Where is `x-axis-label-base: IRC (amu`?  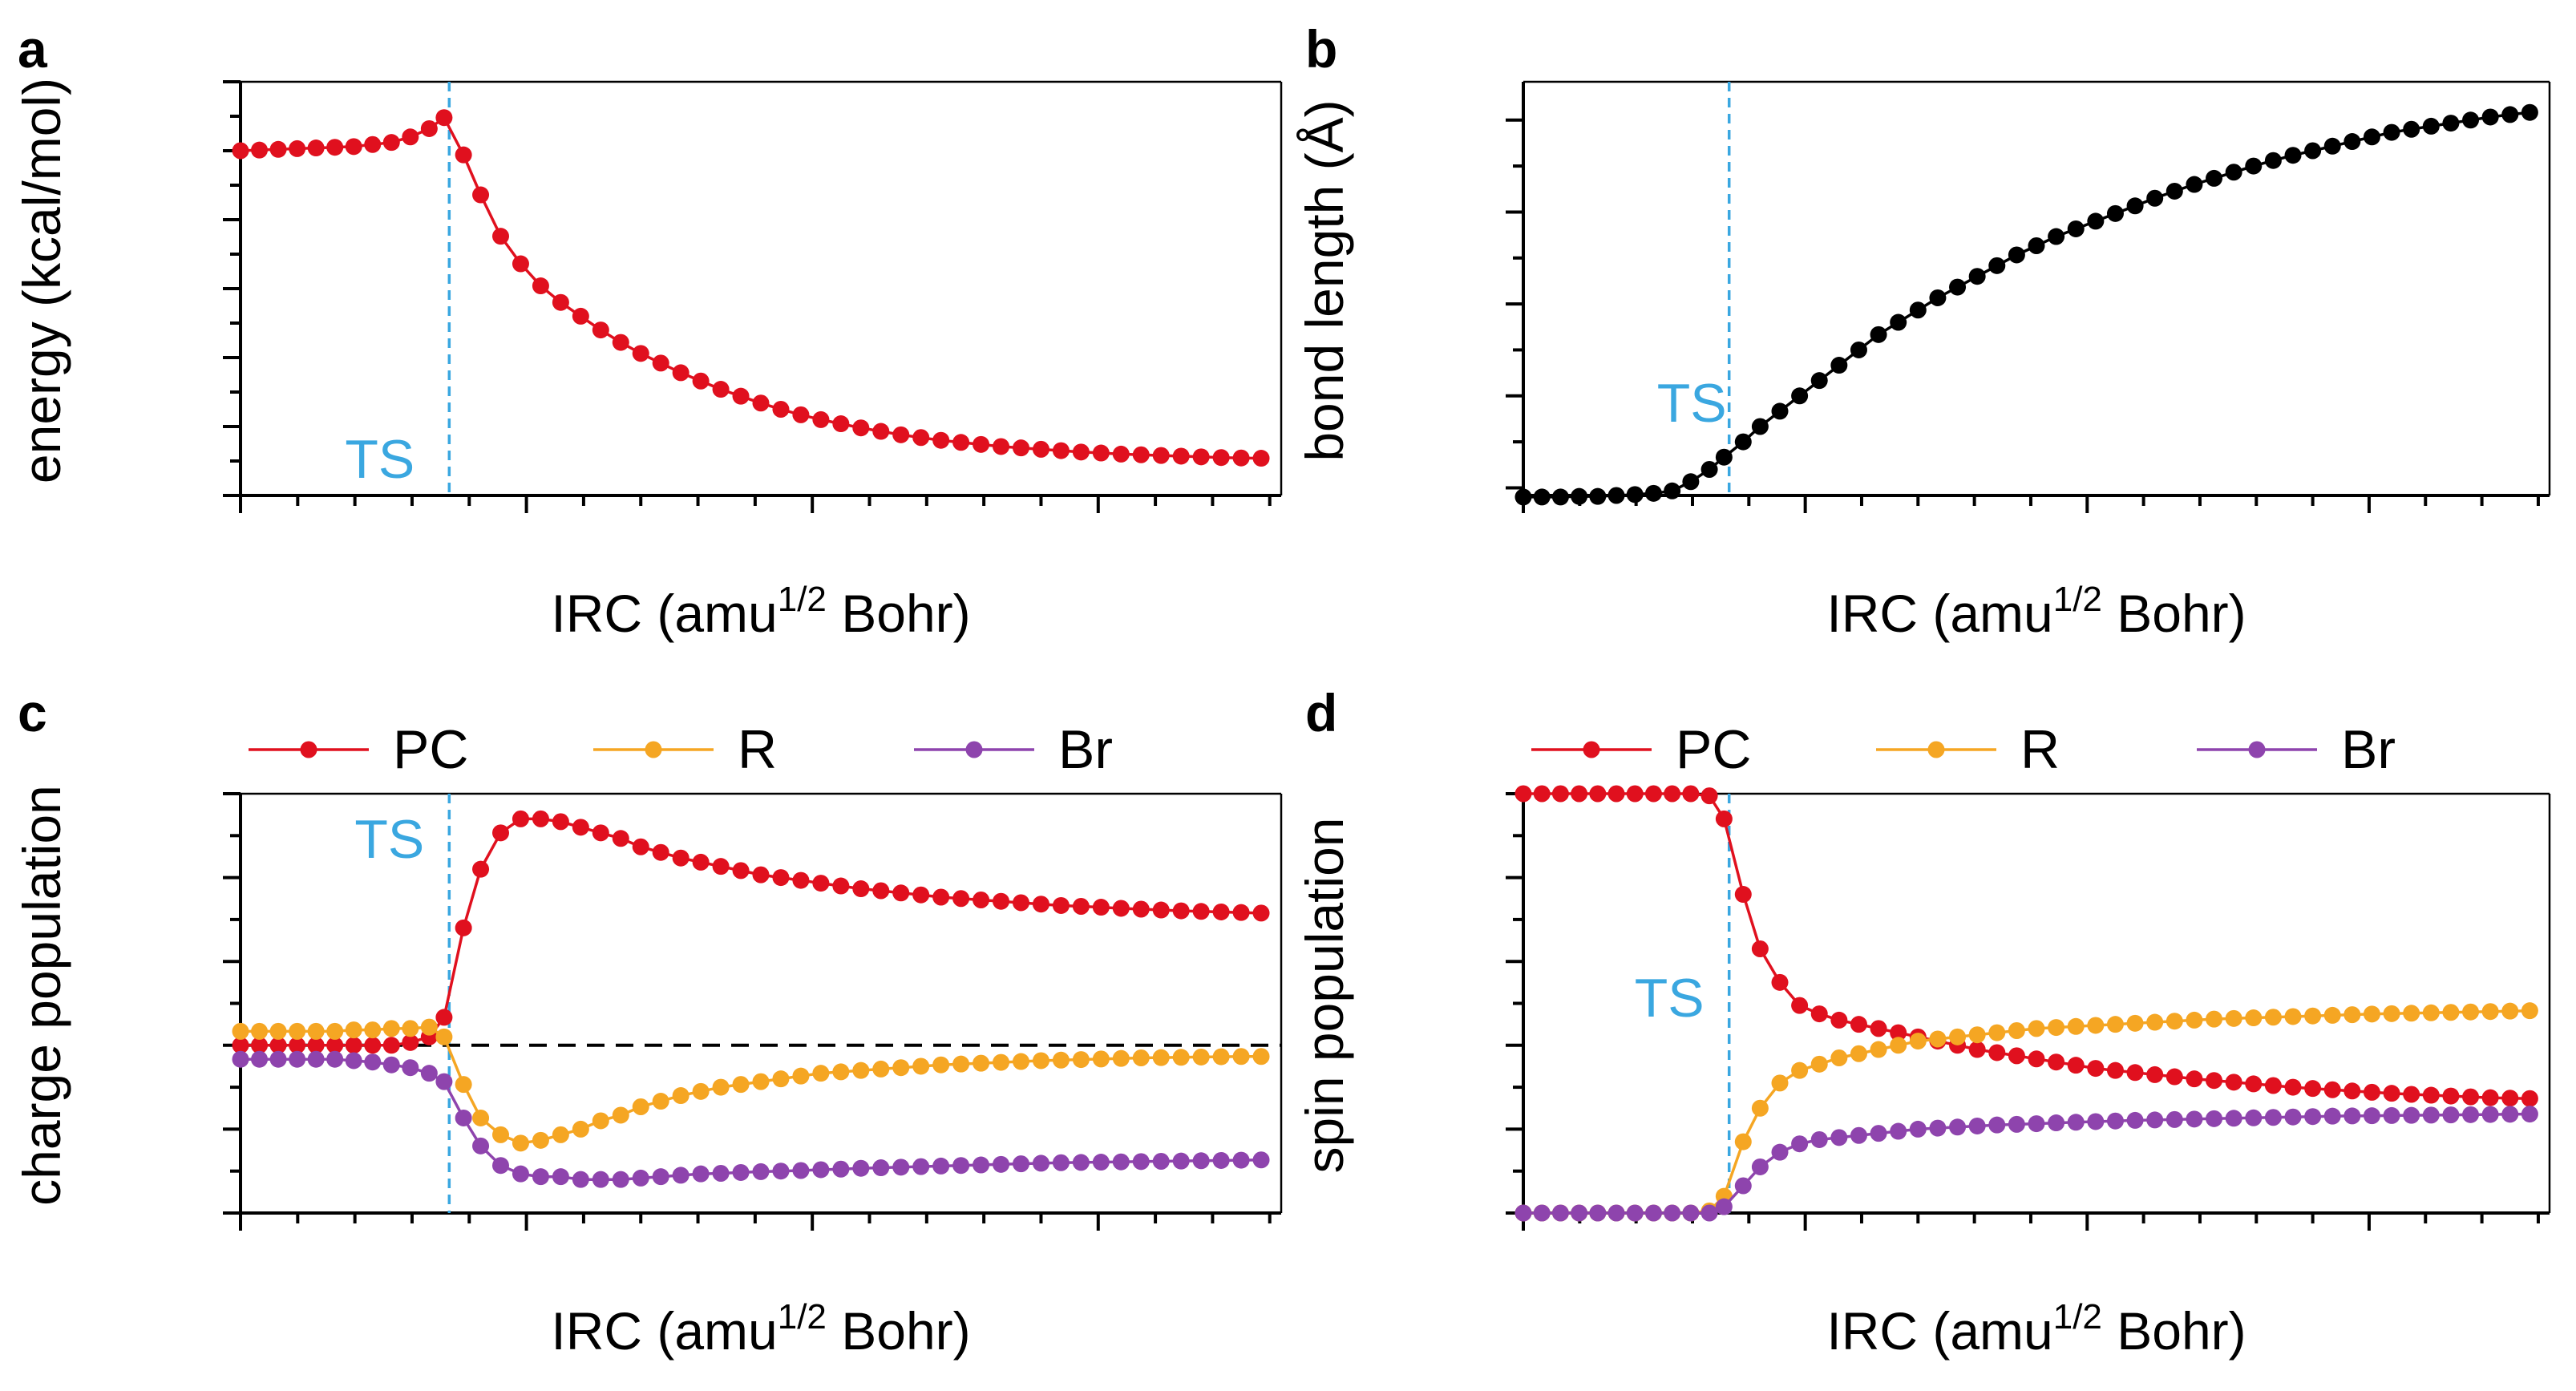 x-axis-label-base: IRC (amu is located at coordinates (664, 613).